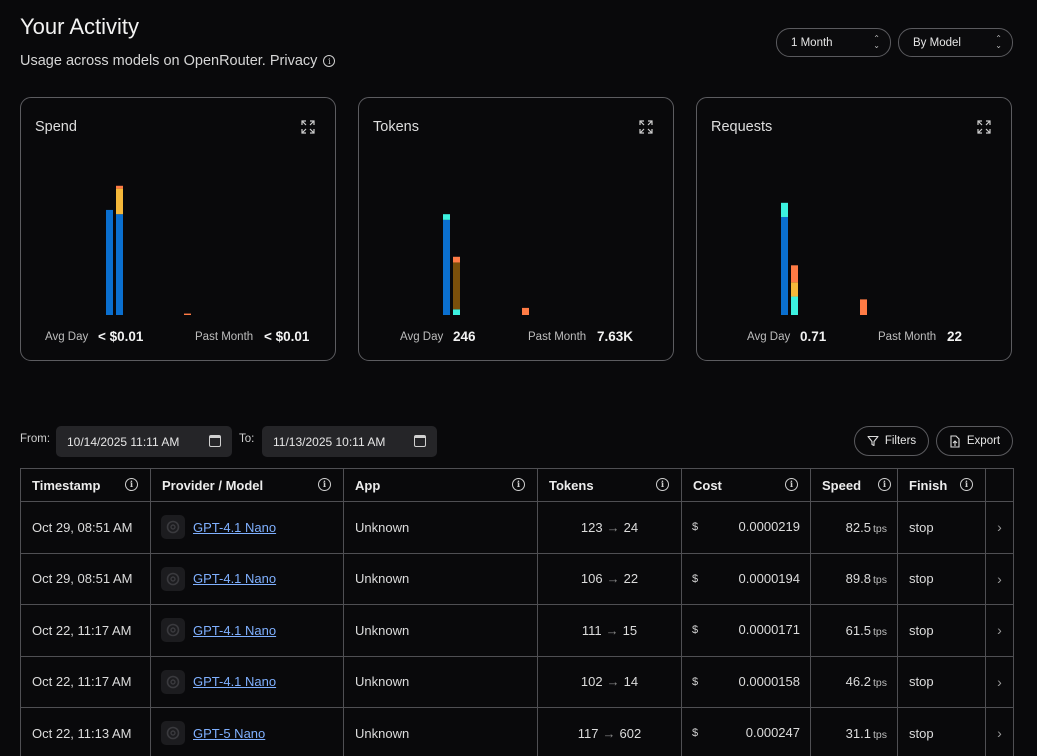 The width and height of the screenshot is (1037, 756). I want to click on column-header-timestamp: Timestamp i, so click(85, 485).